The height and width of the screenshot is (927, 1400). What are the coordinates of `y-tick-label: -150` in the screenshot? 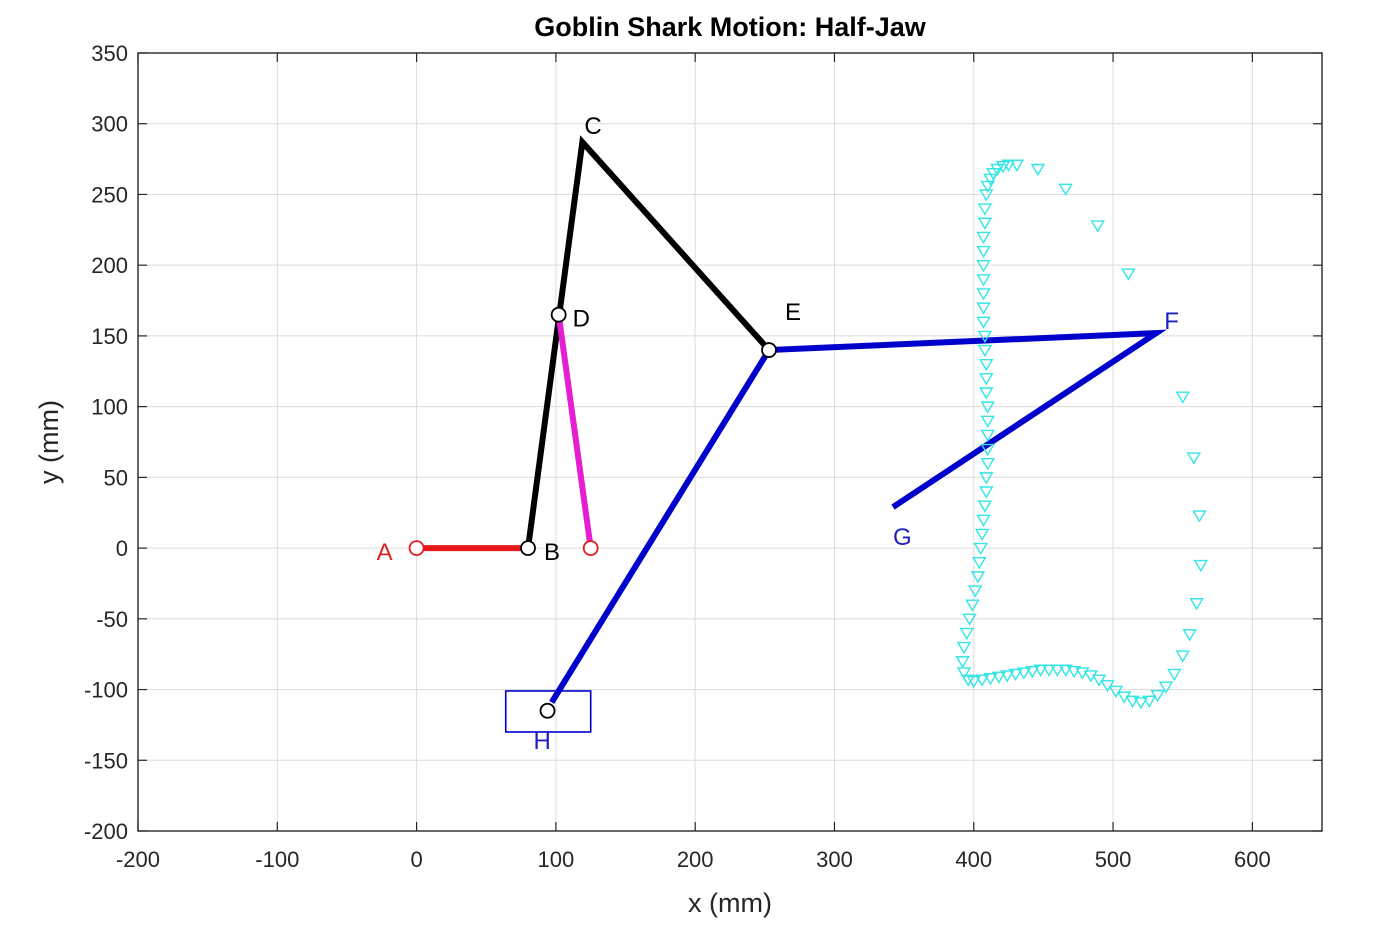 It's located at (106, 760).